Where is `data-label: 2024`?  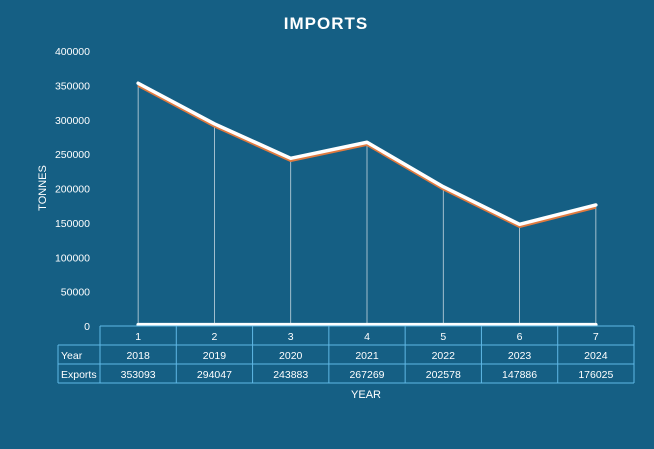 data-label: 2024 is located at coordinates (596, 356).